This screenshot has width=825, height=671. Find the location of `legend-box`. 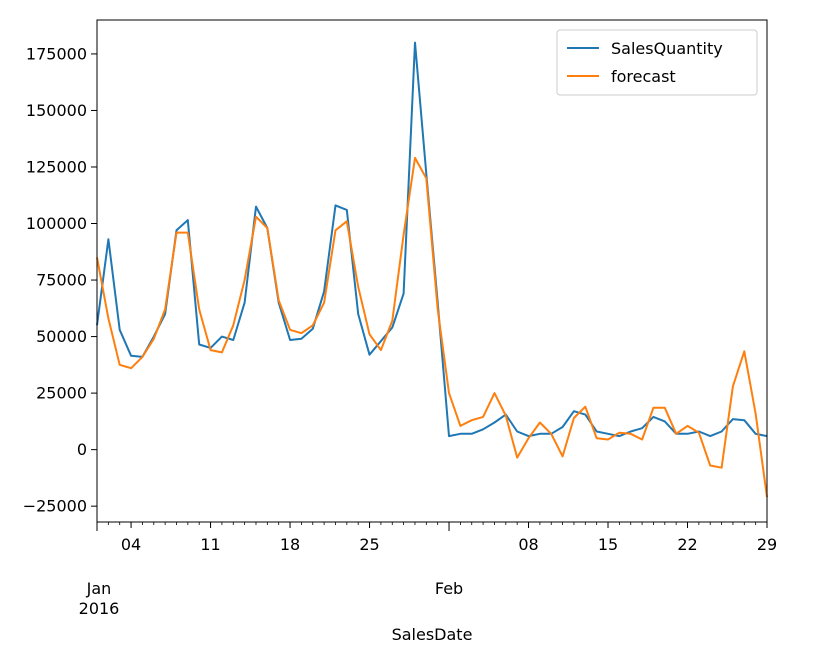

legend-box is located at coordinates (657, 62).